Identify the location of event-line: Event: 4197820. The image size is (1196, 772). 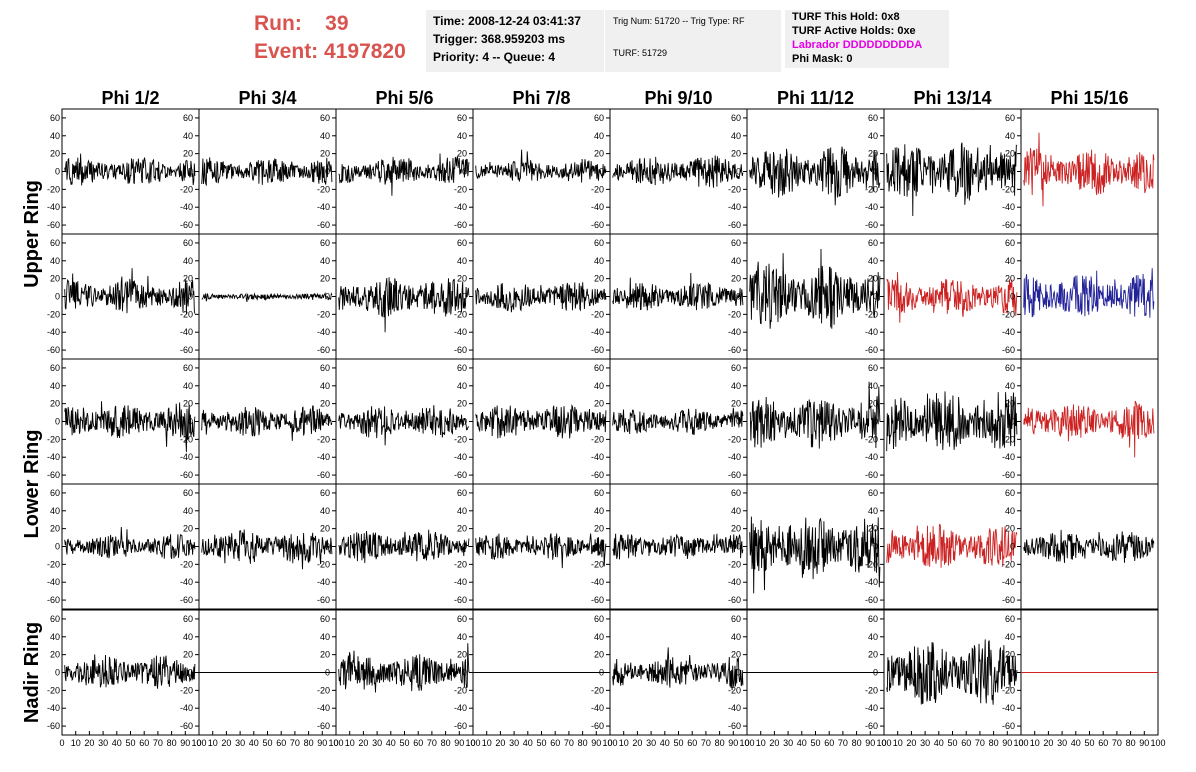
(330, 52).